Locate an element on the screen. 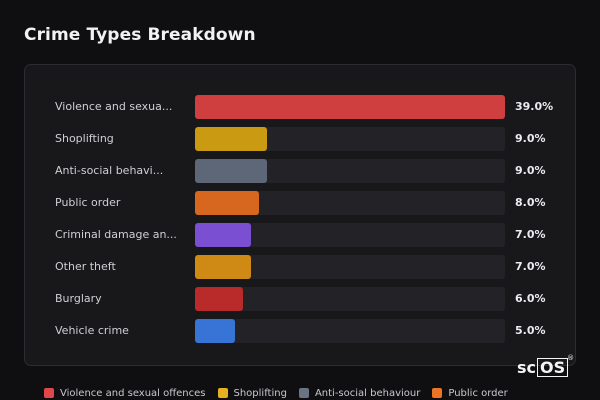  bar-row: Criminal damage an... 7.0% is located at coordinates (301, 235).